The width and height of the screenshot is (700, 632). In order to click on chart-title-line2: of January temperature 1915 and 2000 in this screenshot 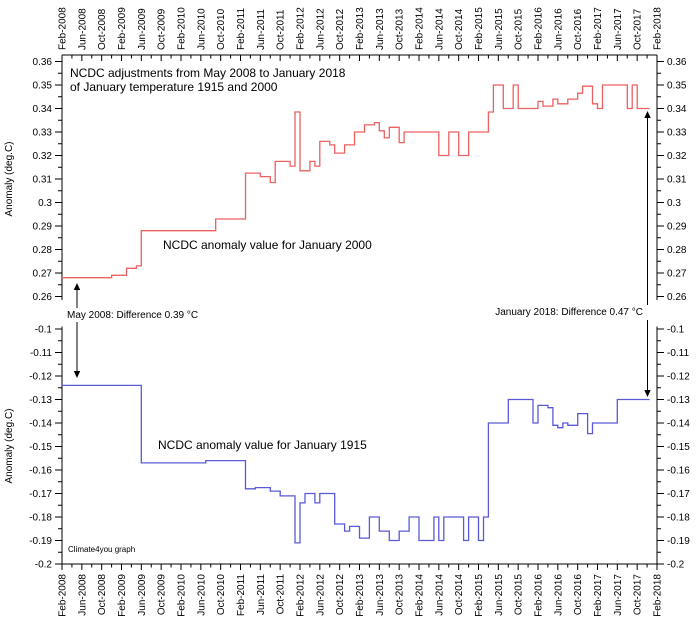, I will do `click(174, 87)`.